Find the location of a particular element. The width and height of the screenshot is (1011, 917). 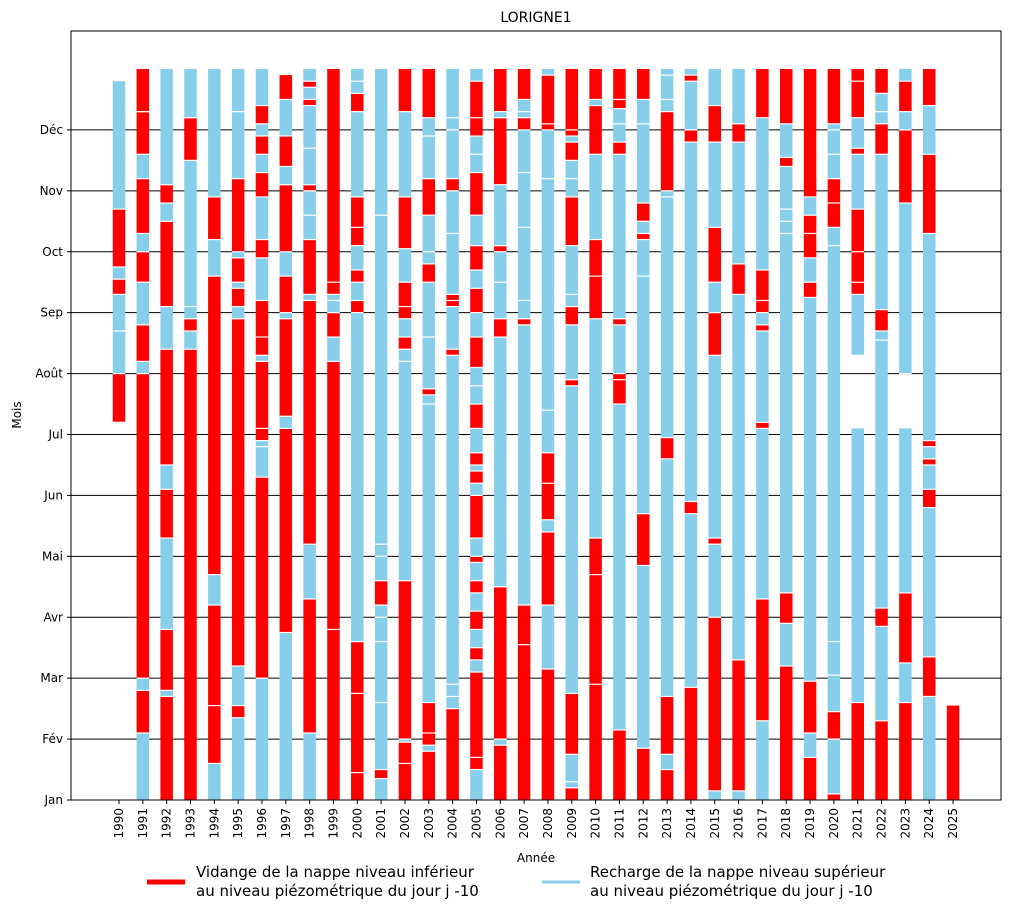

legend-label-vidange-line2: au niveau piézométrique du jour j -10 is located at coordinates (337, 891).